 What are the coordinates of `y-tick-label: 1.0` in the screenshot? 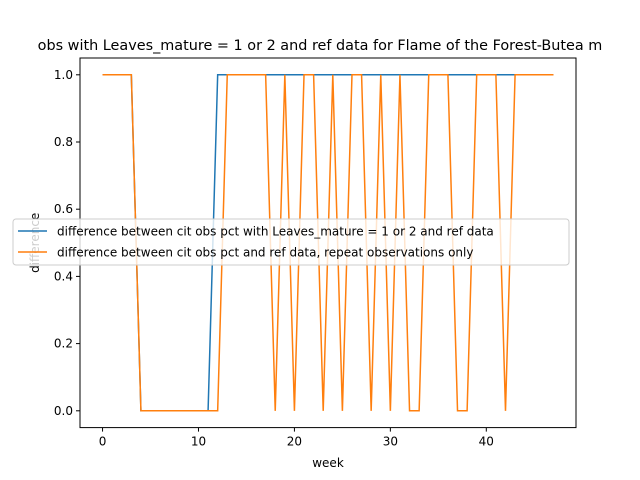 It's located at (63, 75).